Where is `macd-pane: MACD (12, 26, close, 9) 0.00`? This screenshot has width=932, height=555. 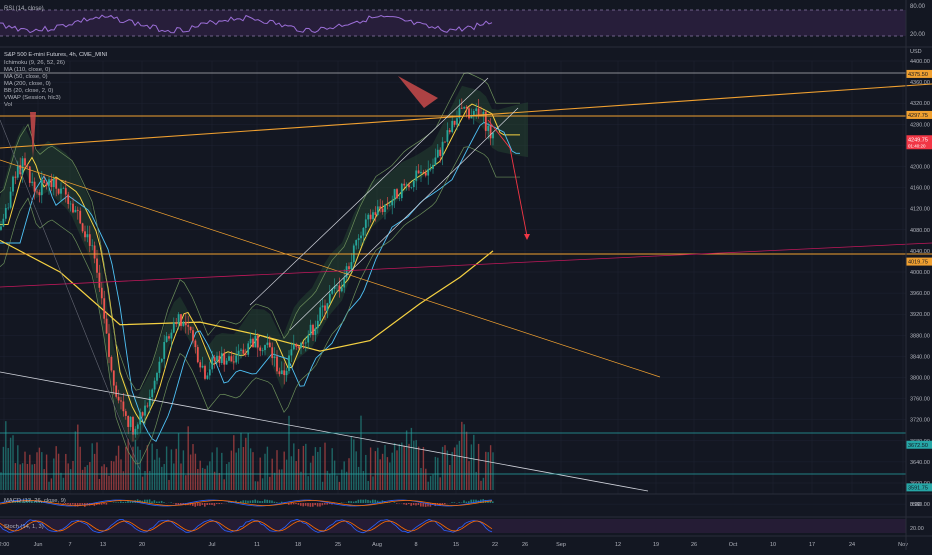 macd-pane: MACD (12, 26, close, 9) 0.00 is located at coordinates (460, 503).